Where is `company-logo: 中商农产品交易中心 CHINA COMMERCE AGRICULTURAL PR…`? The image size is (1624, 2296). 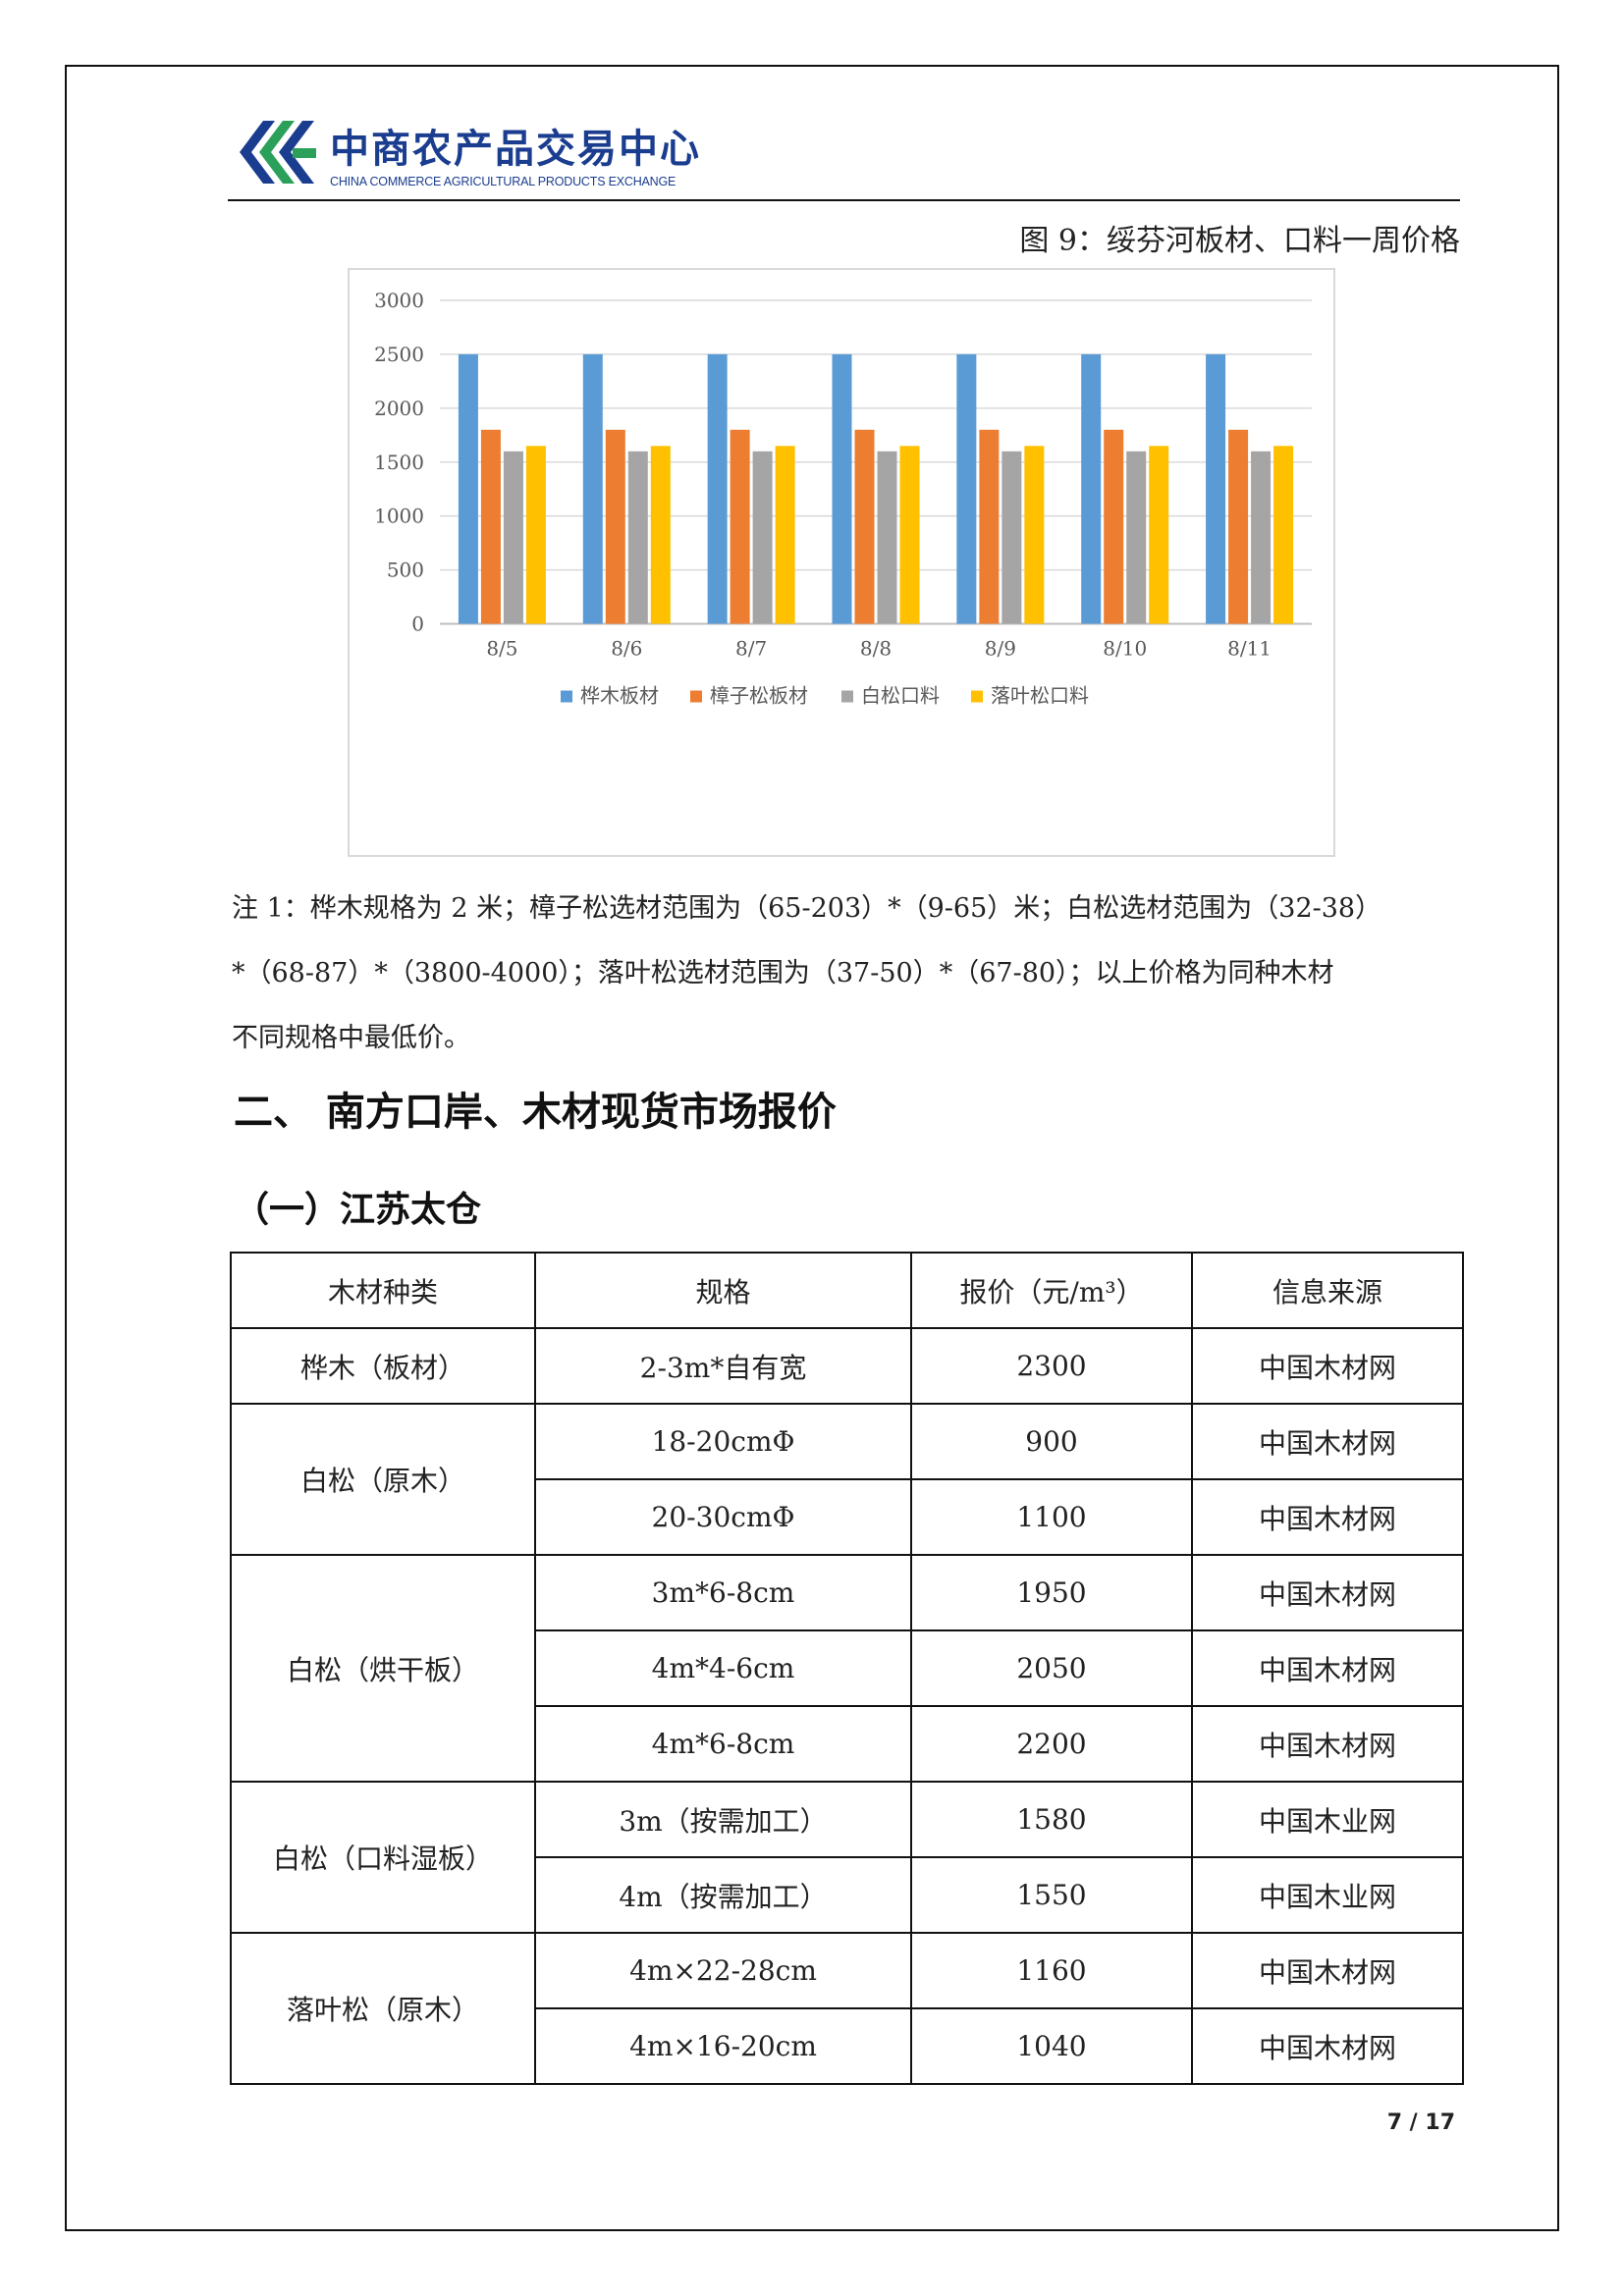 company-logo: 中商农产品交易中心 CHINA COMMERCE AGRICULTURAL PR… is located at coordinates (466, 154).